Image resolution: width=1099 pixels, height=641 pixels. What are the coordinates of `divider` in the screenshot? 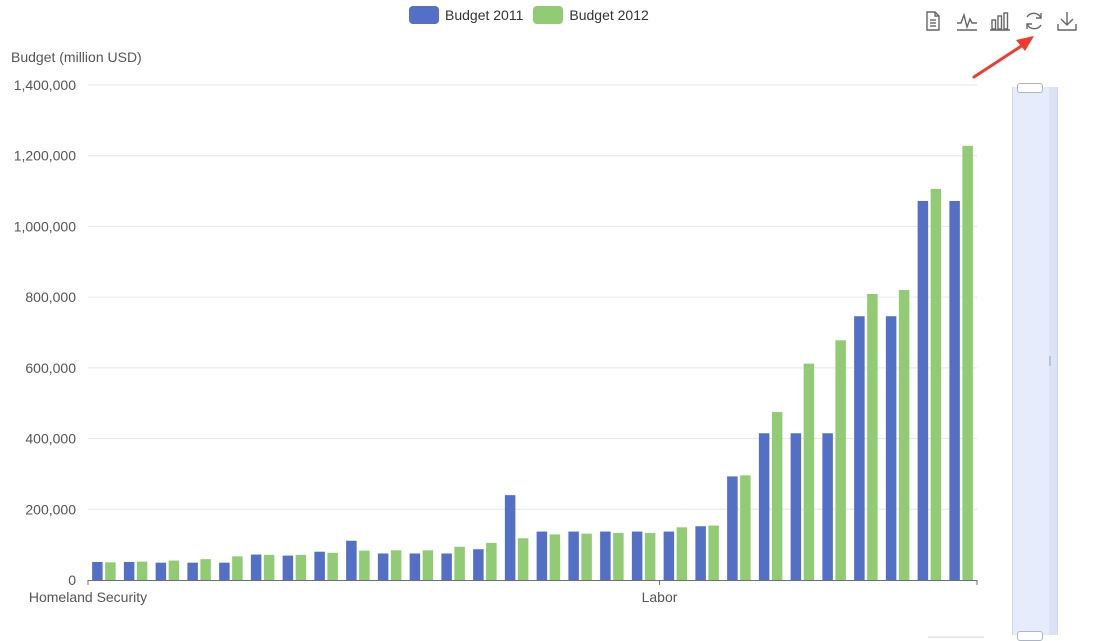 It's located at (956, 637).